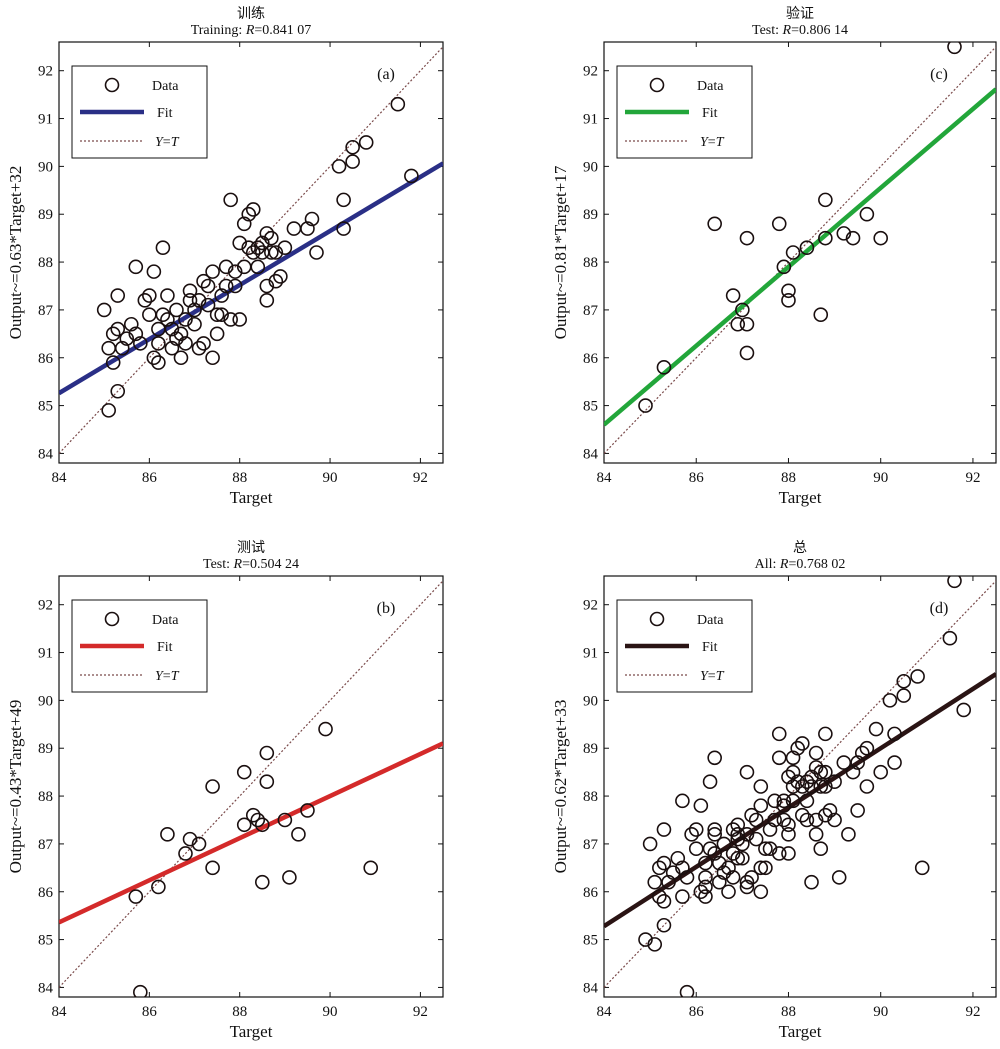  Describe the element at coordinates (657, 619) in the screenshot. I see `legend-data-marker` at that location.